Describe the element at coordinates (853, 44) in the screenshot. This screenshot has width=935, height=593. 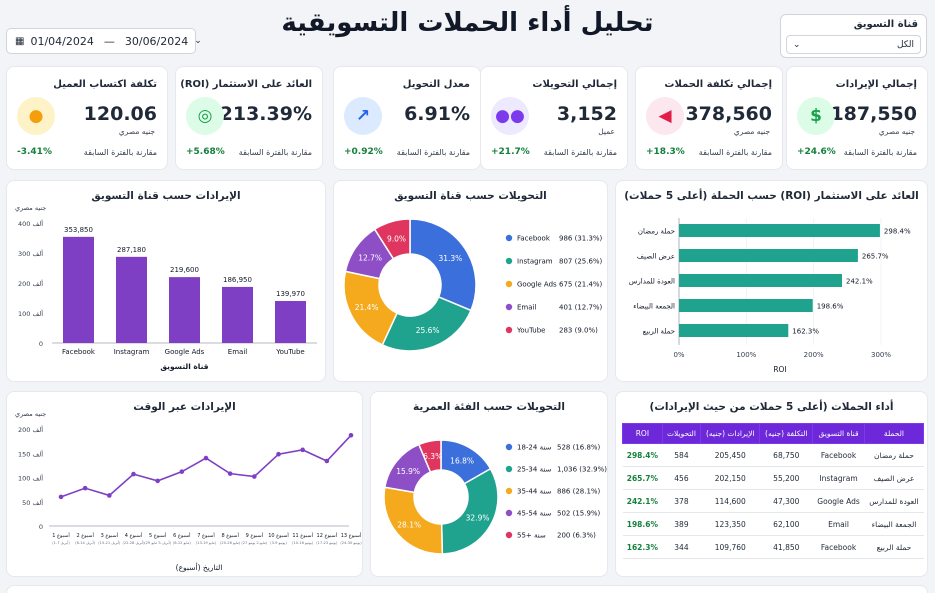
I see `channel-select: الكل ⌄` at that location.